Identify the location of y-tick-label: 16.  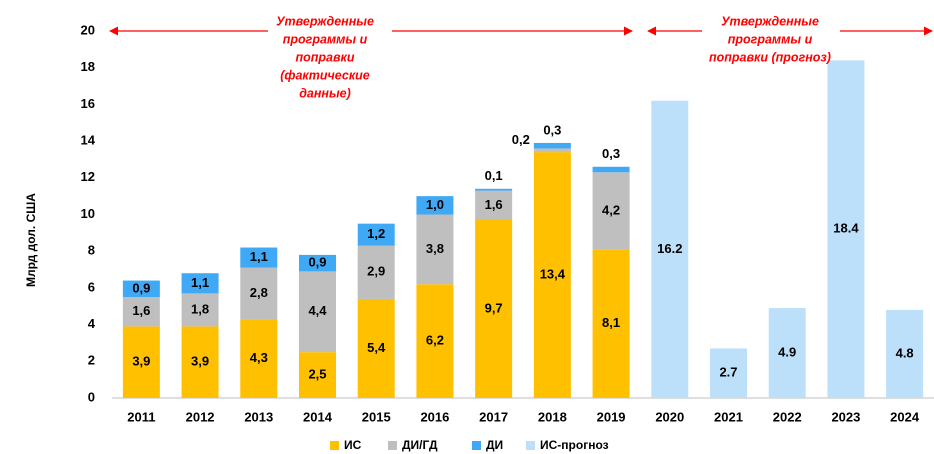
(88, 103).